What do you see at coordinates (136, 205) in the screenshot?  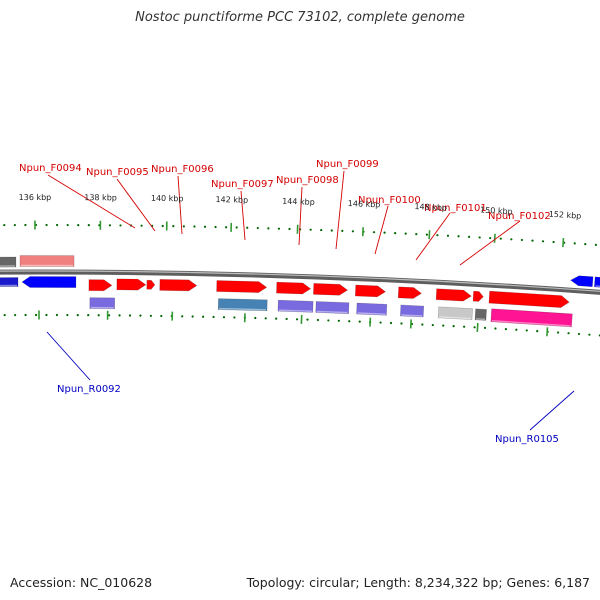 I see `callout-line-F0095` at bounding box center [136, 205].